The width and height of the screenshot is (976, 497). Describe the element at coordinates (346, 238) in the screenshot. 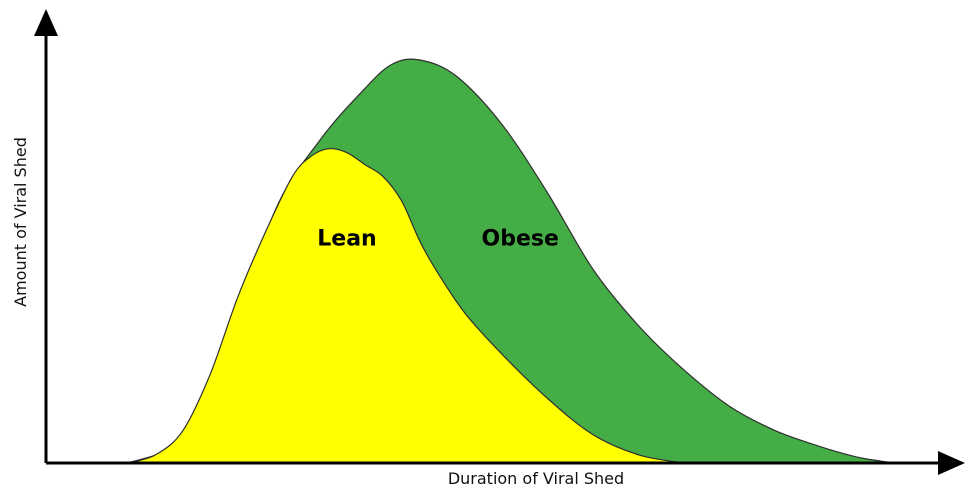

I see `series-label-lean: Lean` at that location.